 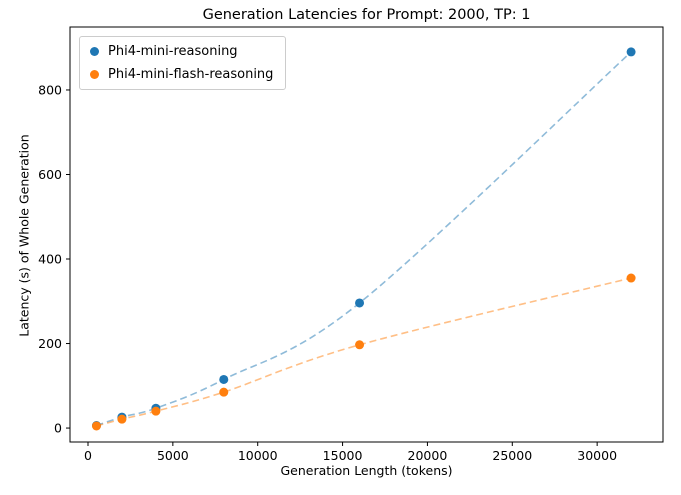 What do you see at coordinates (191, 74) in the screenshot?
I see `legend-label: Phi4-mini-flash-reasoning` at bounding box center [191, 74].